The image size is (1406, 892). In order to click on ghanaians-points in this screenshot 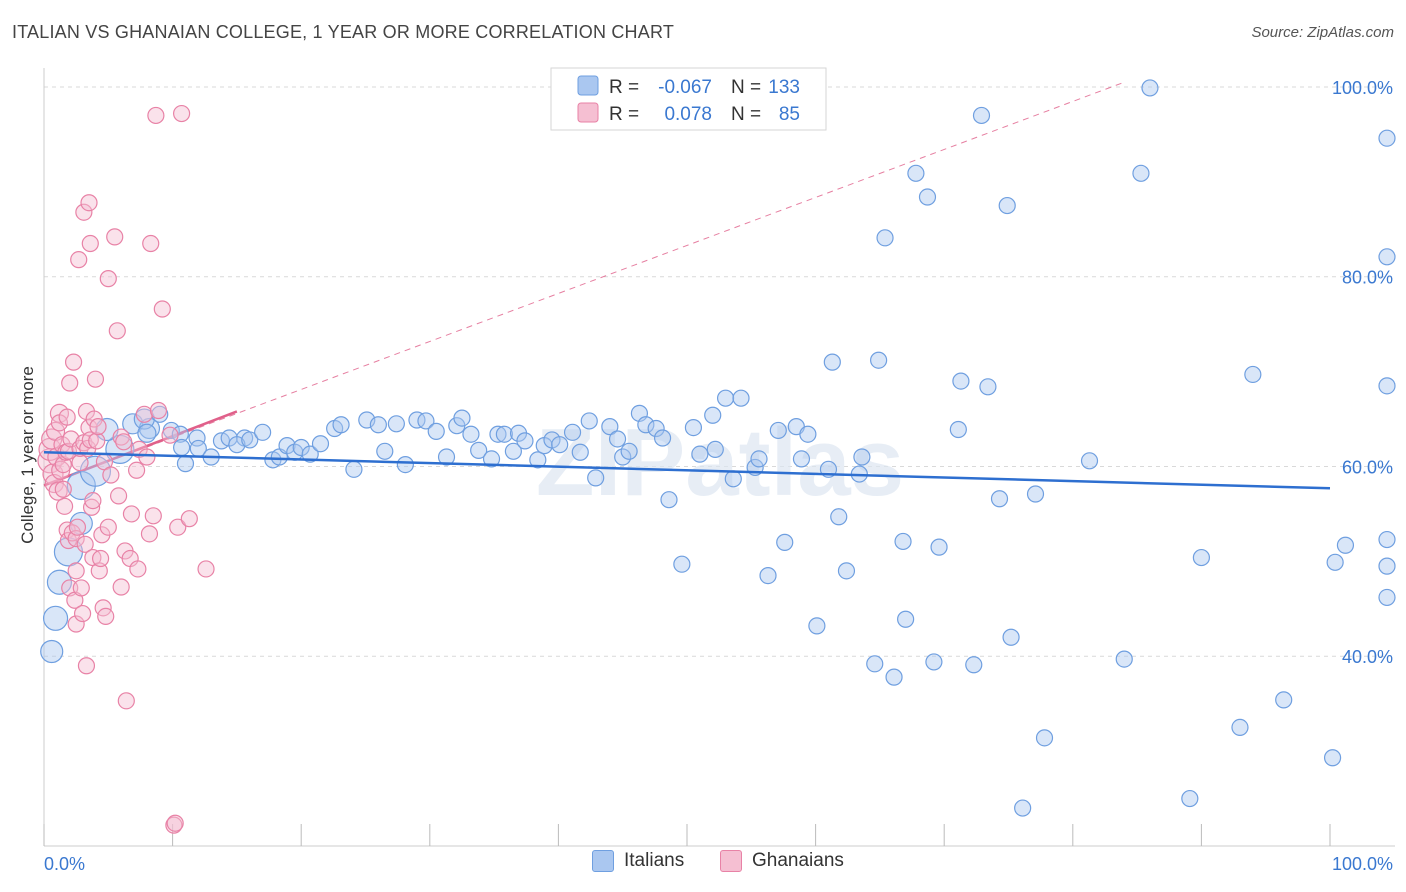, I will do `click(126, 469)`.